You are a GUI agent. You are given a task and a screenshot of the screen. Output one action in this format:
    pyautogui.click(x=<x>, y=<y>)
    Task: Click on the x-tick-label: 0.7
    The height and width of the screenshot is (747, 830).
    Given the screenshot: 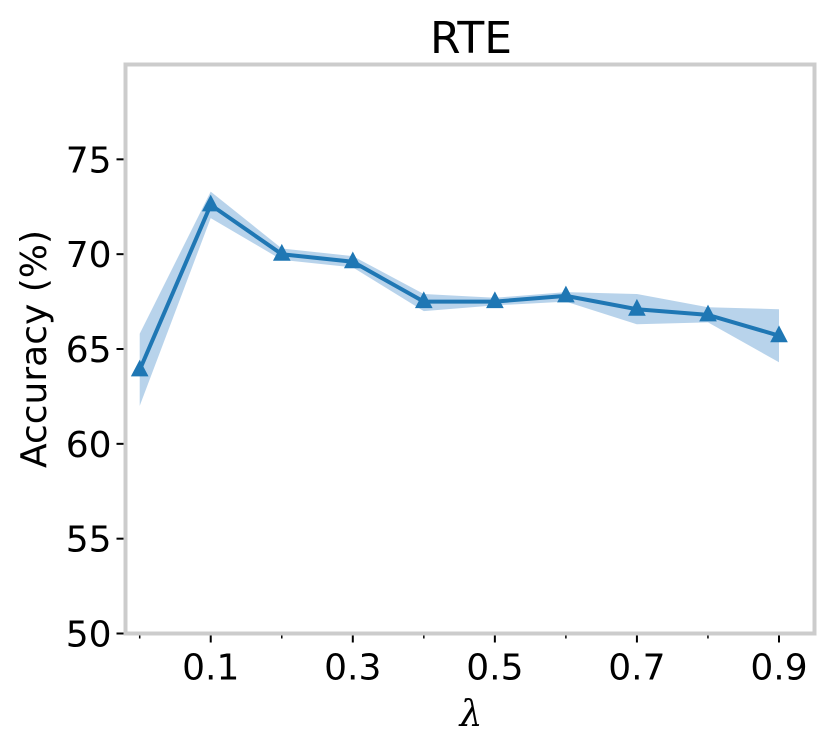 What is the action you would take?
    pyautogui.click(x=636, y=668)
    